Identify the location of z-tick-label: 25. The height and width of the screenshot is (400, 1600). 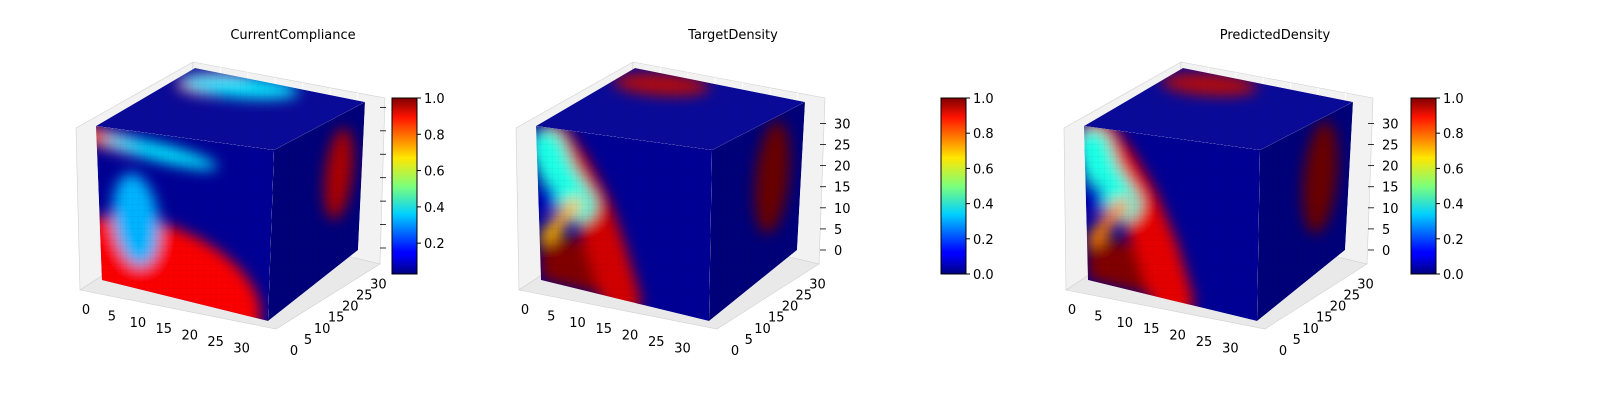
(842, 146).